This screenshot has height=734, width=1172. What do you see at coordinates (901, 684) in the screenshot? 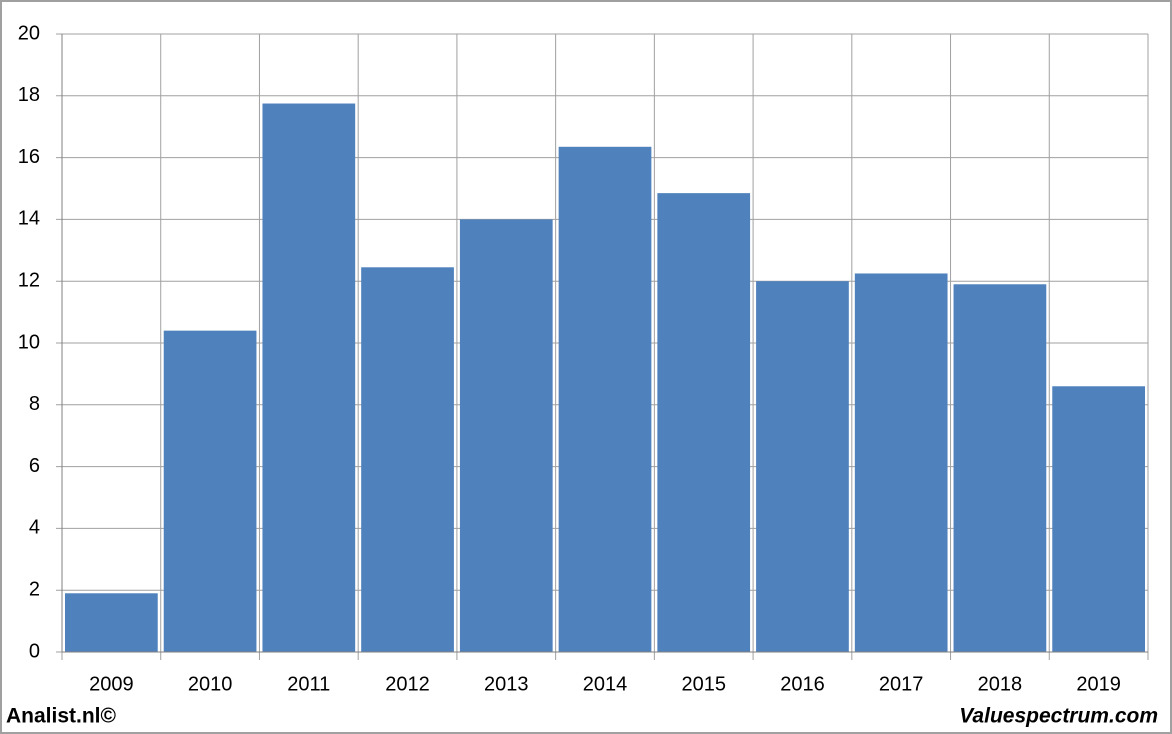
I see `x-tick-label: 2017` at bounding box center [901, 684].